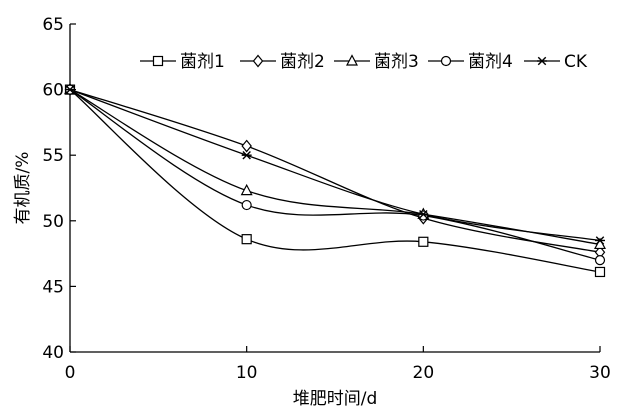 The image size is (627, 410). I want to click on legend: 菌剂1 菌剂2 菌剂3 菌剂4 CK, so click(364, 62).